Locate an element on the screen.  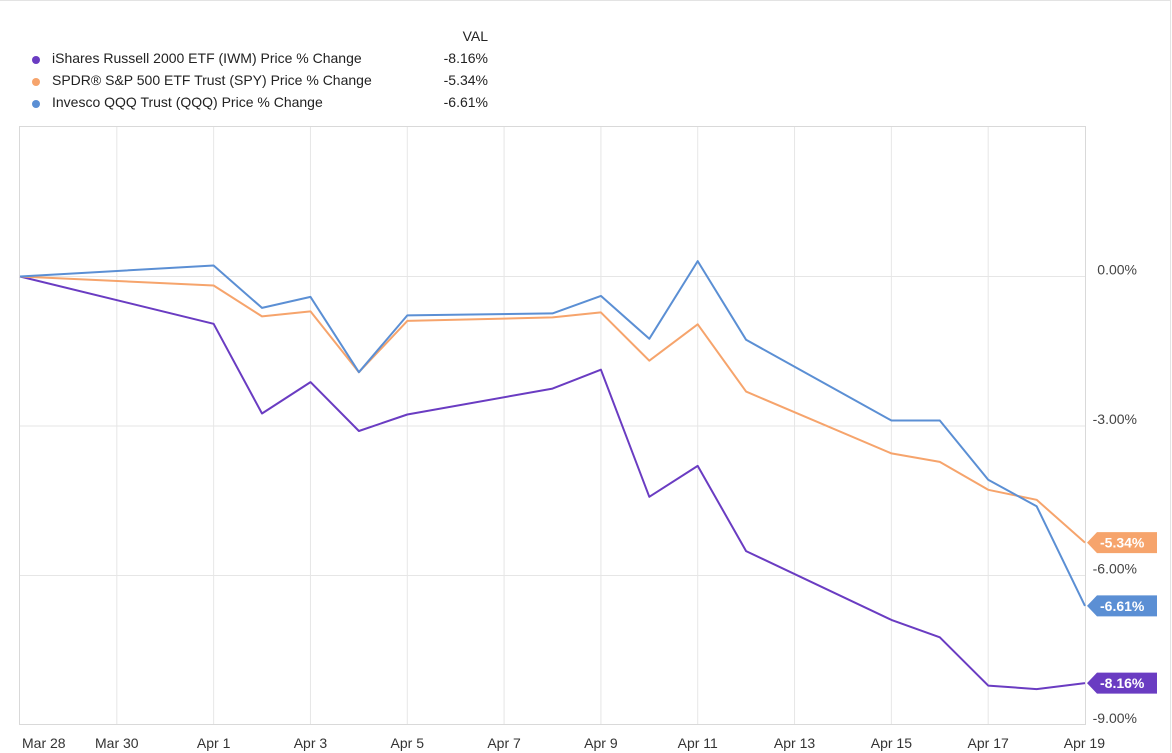
x-tick-label: Apr 13 is located at coordinates (794, 743).